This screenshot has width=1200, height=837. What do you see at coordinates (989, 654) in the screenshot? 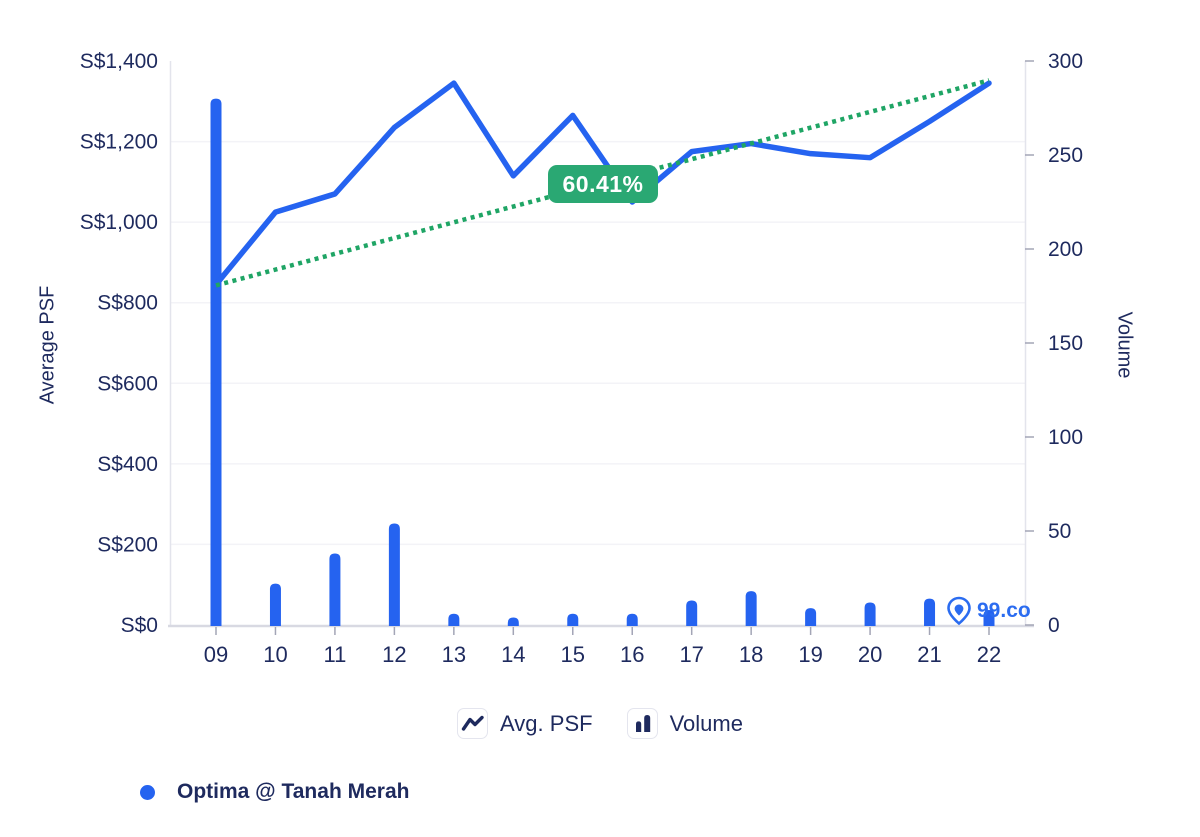
I see `x-axis-tick-label: 22` at bounding box center [989, 654].